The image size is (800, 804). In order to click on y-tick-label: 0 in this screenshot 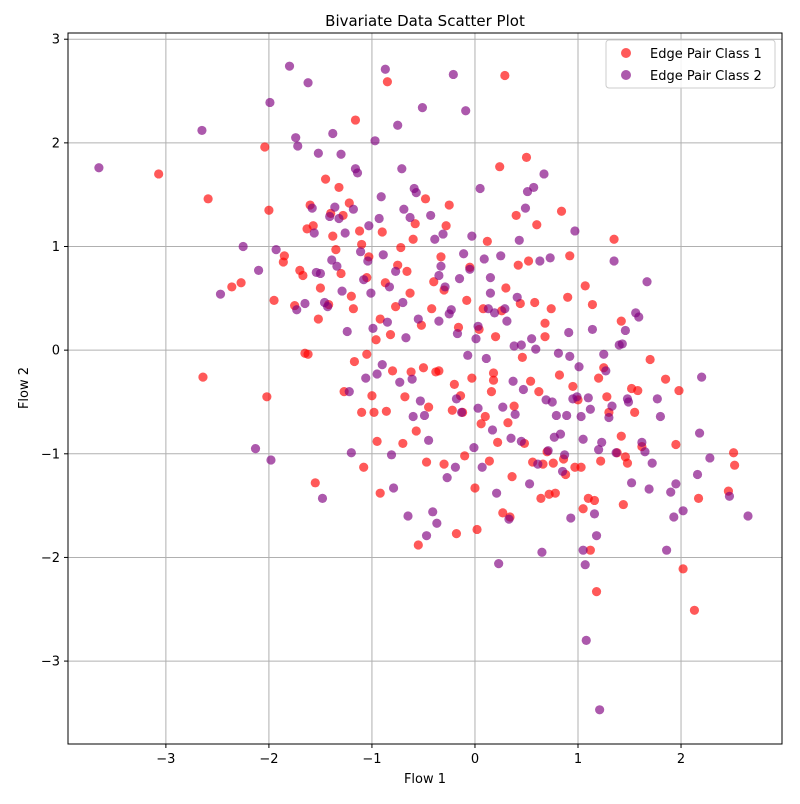, I will do `click(56, 351)`.